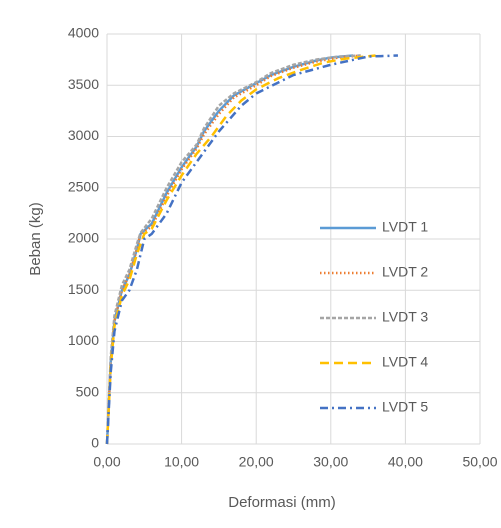 The image size is (501, 528). I want to click on legend-label: LVDT 2, so click(405, 272).